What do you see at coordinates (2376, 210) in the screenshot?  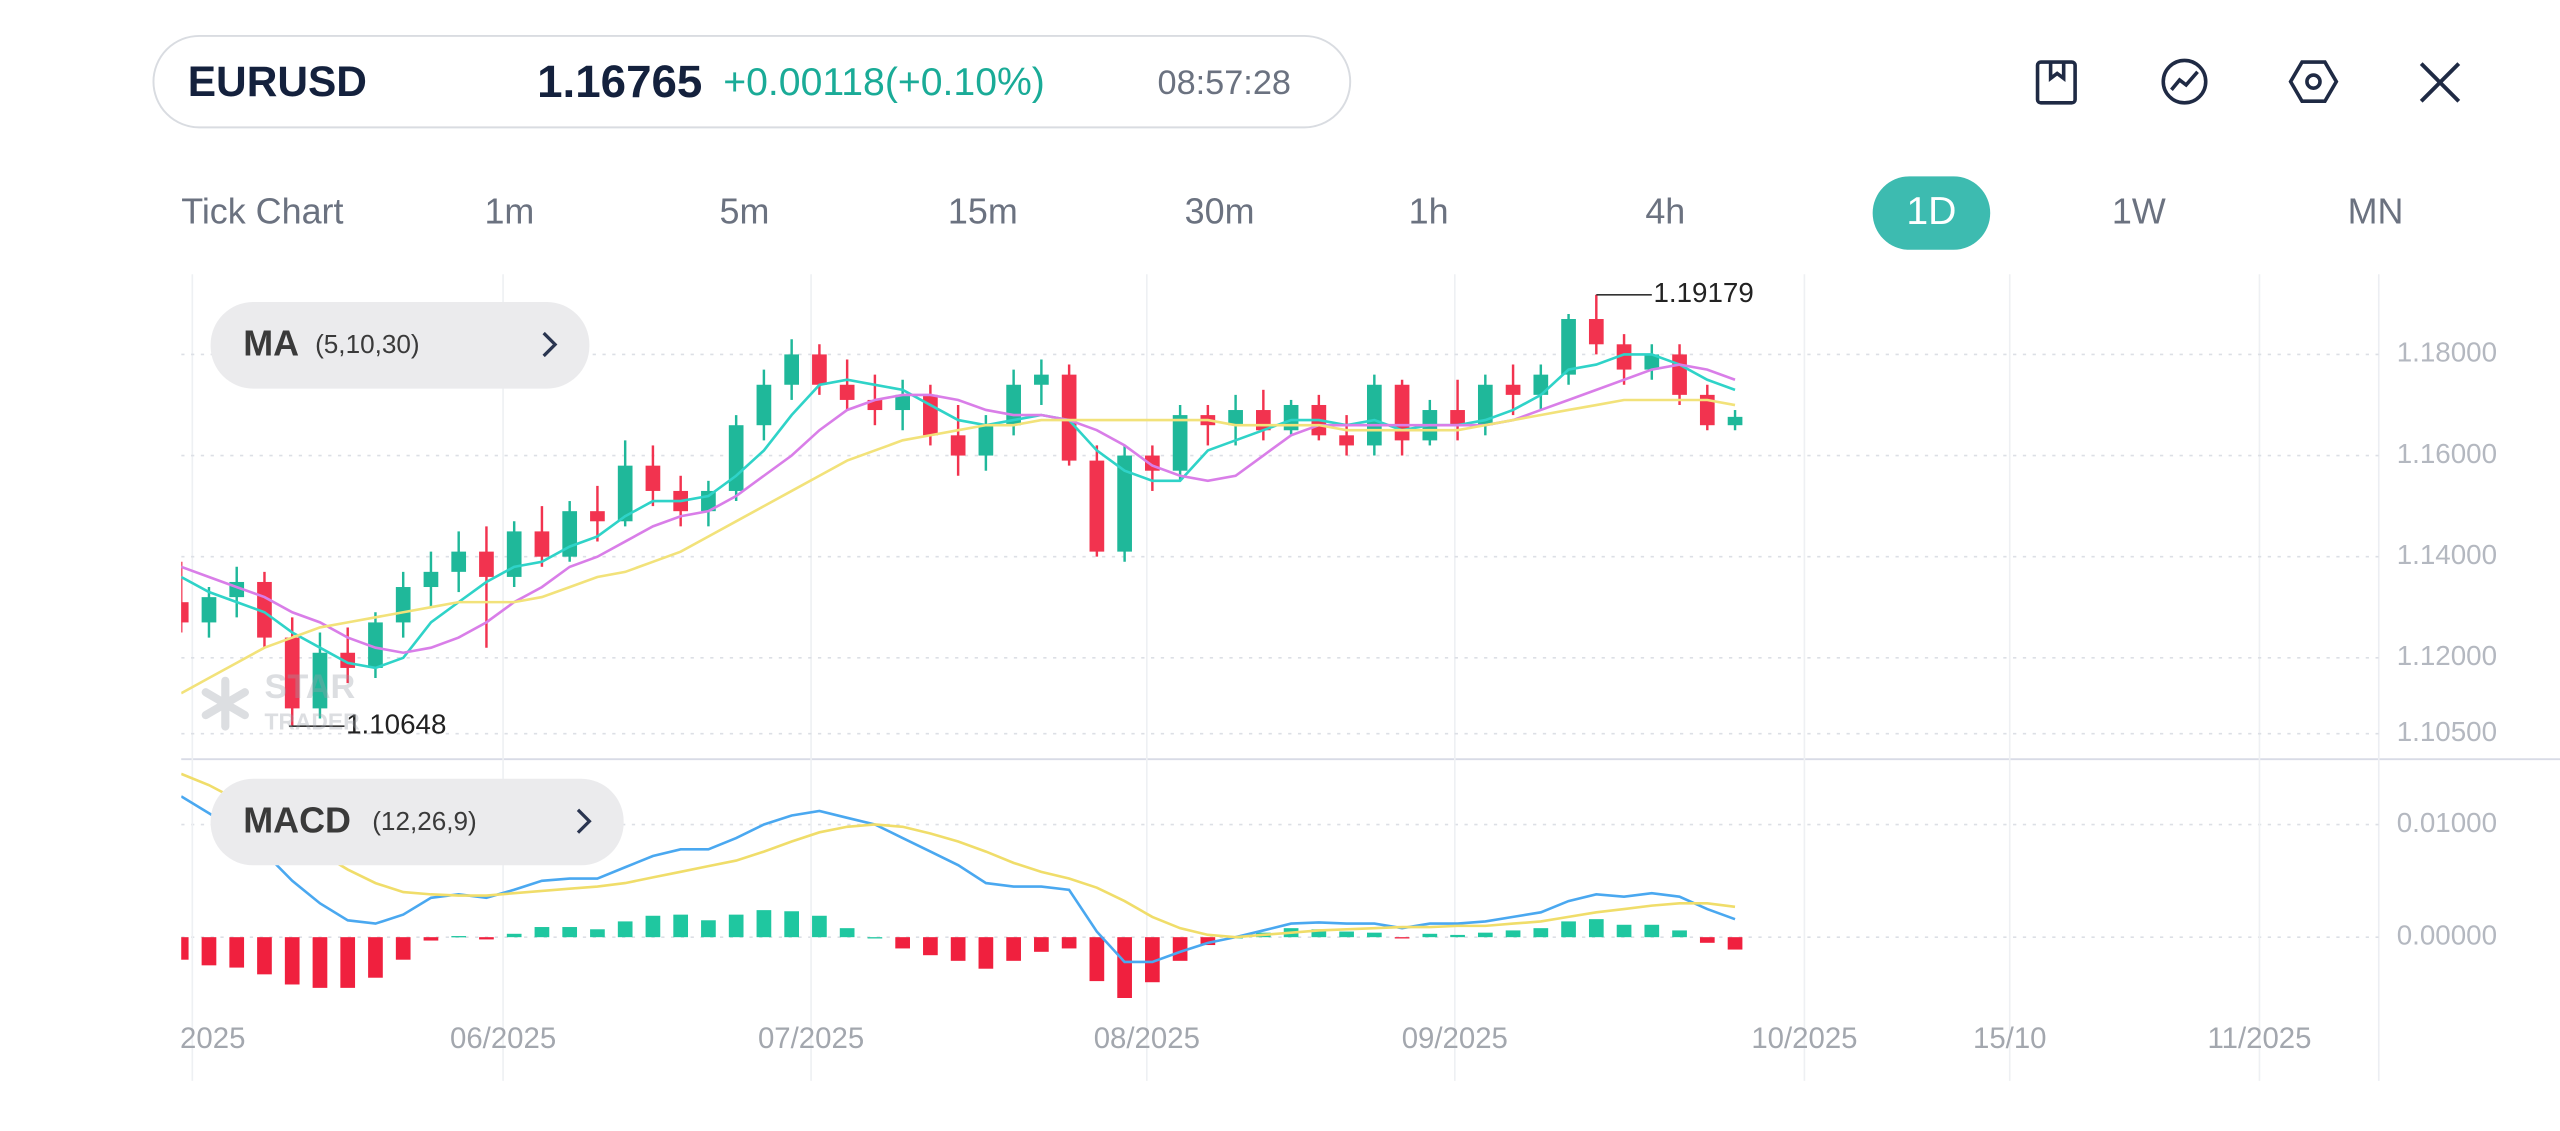 I see `timeframe-tab: MN` at bounding box center [2376, 210].